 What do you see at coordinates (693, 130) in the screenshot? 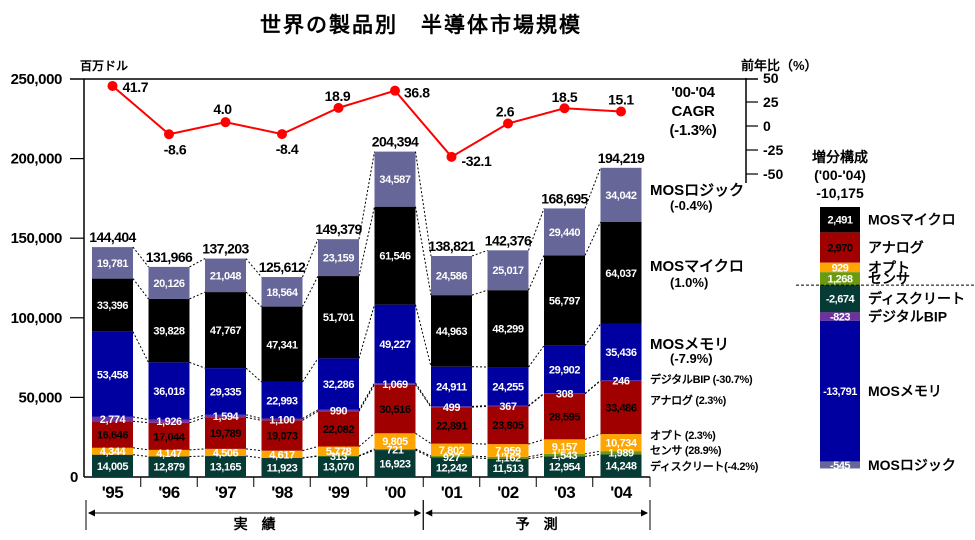
I see `cagr-value: (-1.3%)` at bounding box center [693, 130].